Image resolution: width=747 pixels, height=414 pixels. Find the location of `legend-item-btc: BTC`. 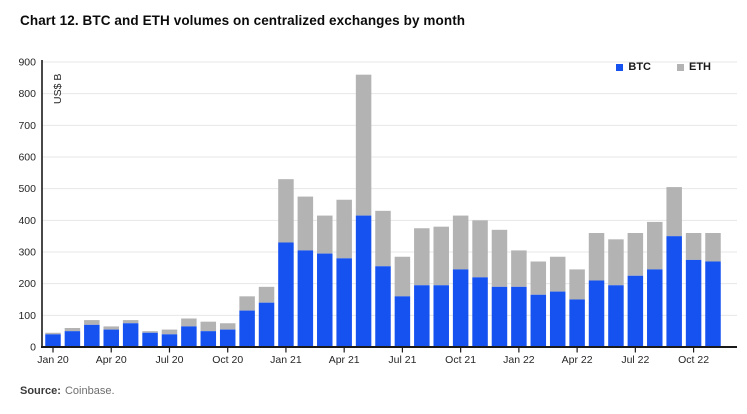

legend-item-btc: BTC is located at coordinates (633, 67).